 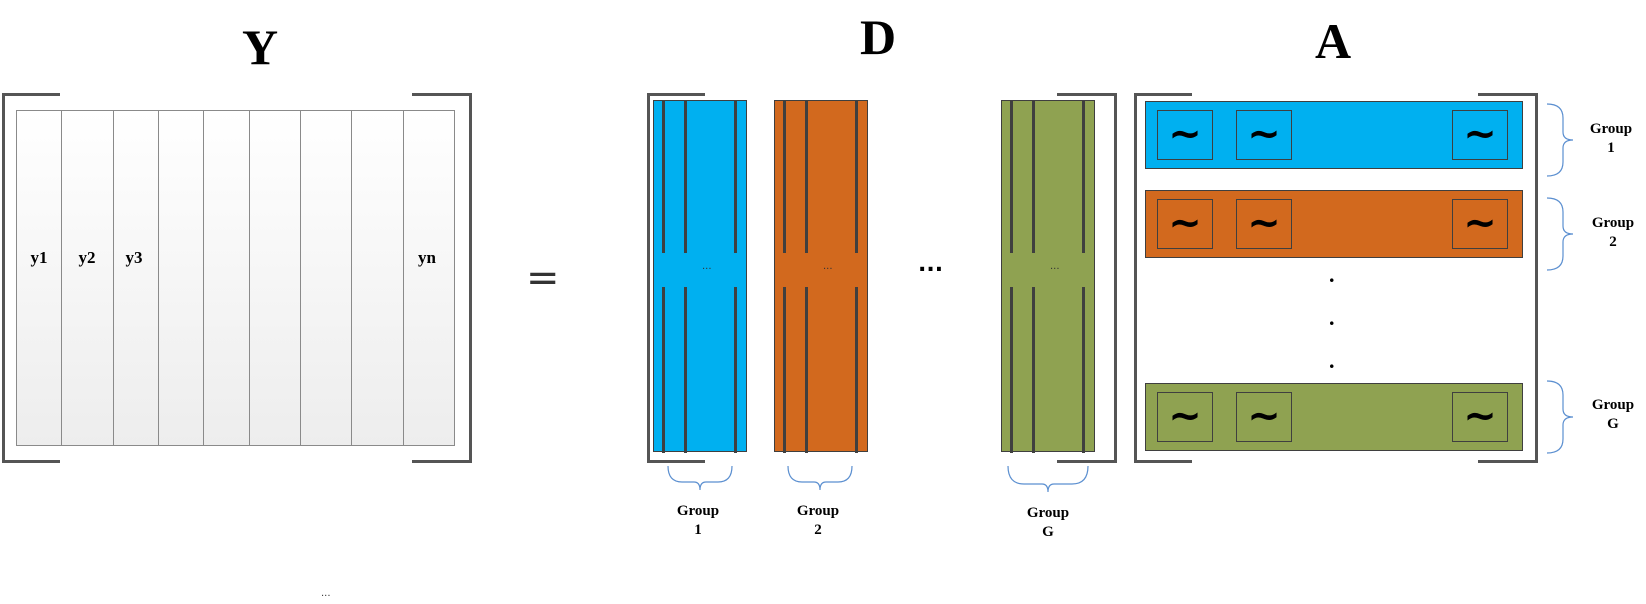 I want to click on d-bracket-left, so click(x=676, y=278).